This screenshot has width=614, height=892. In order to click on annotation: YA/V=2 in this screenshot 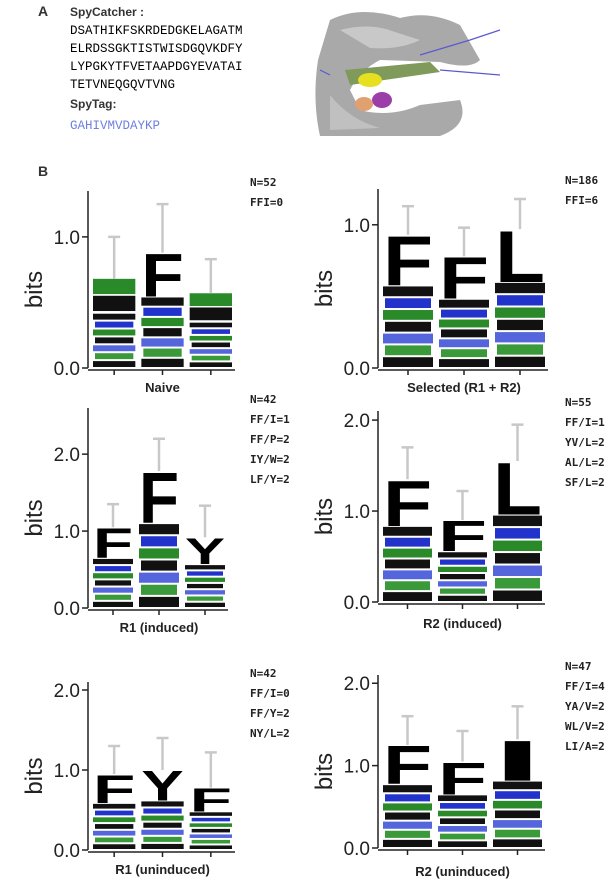, I will do `click(585, 706)`.